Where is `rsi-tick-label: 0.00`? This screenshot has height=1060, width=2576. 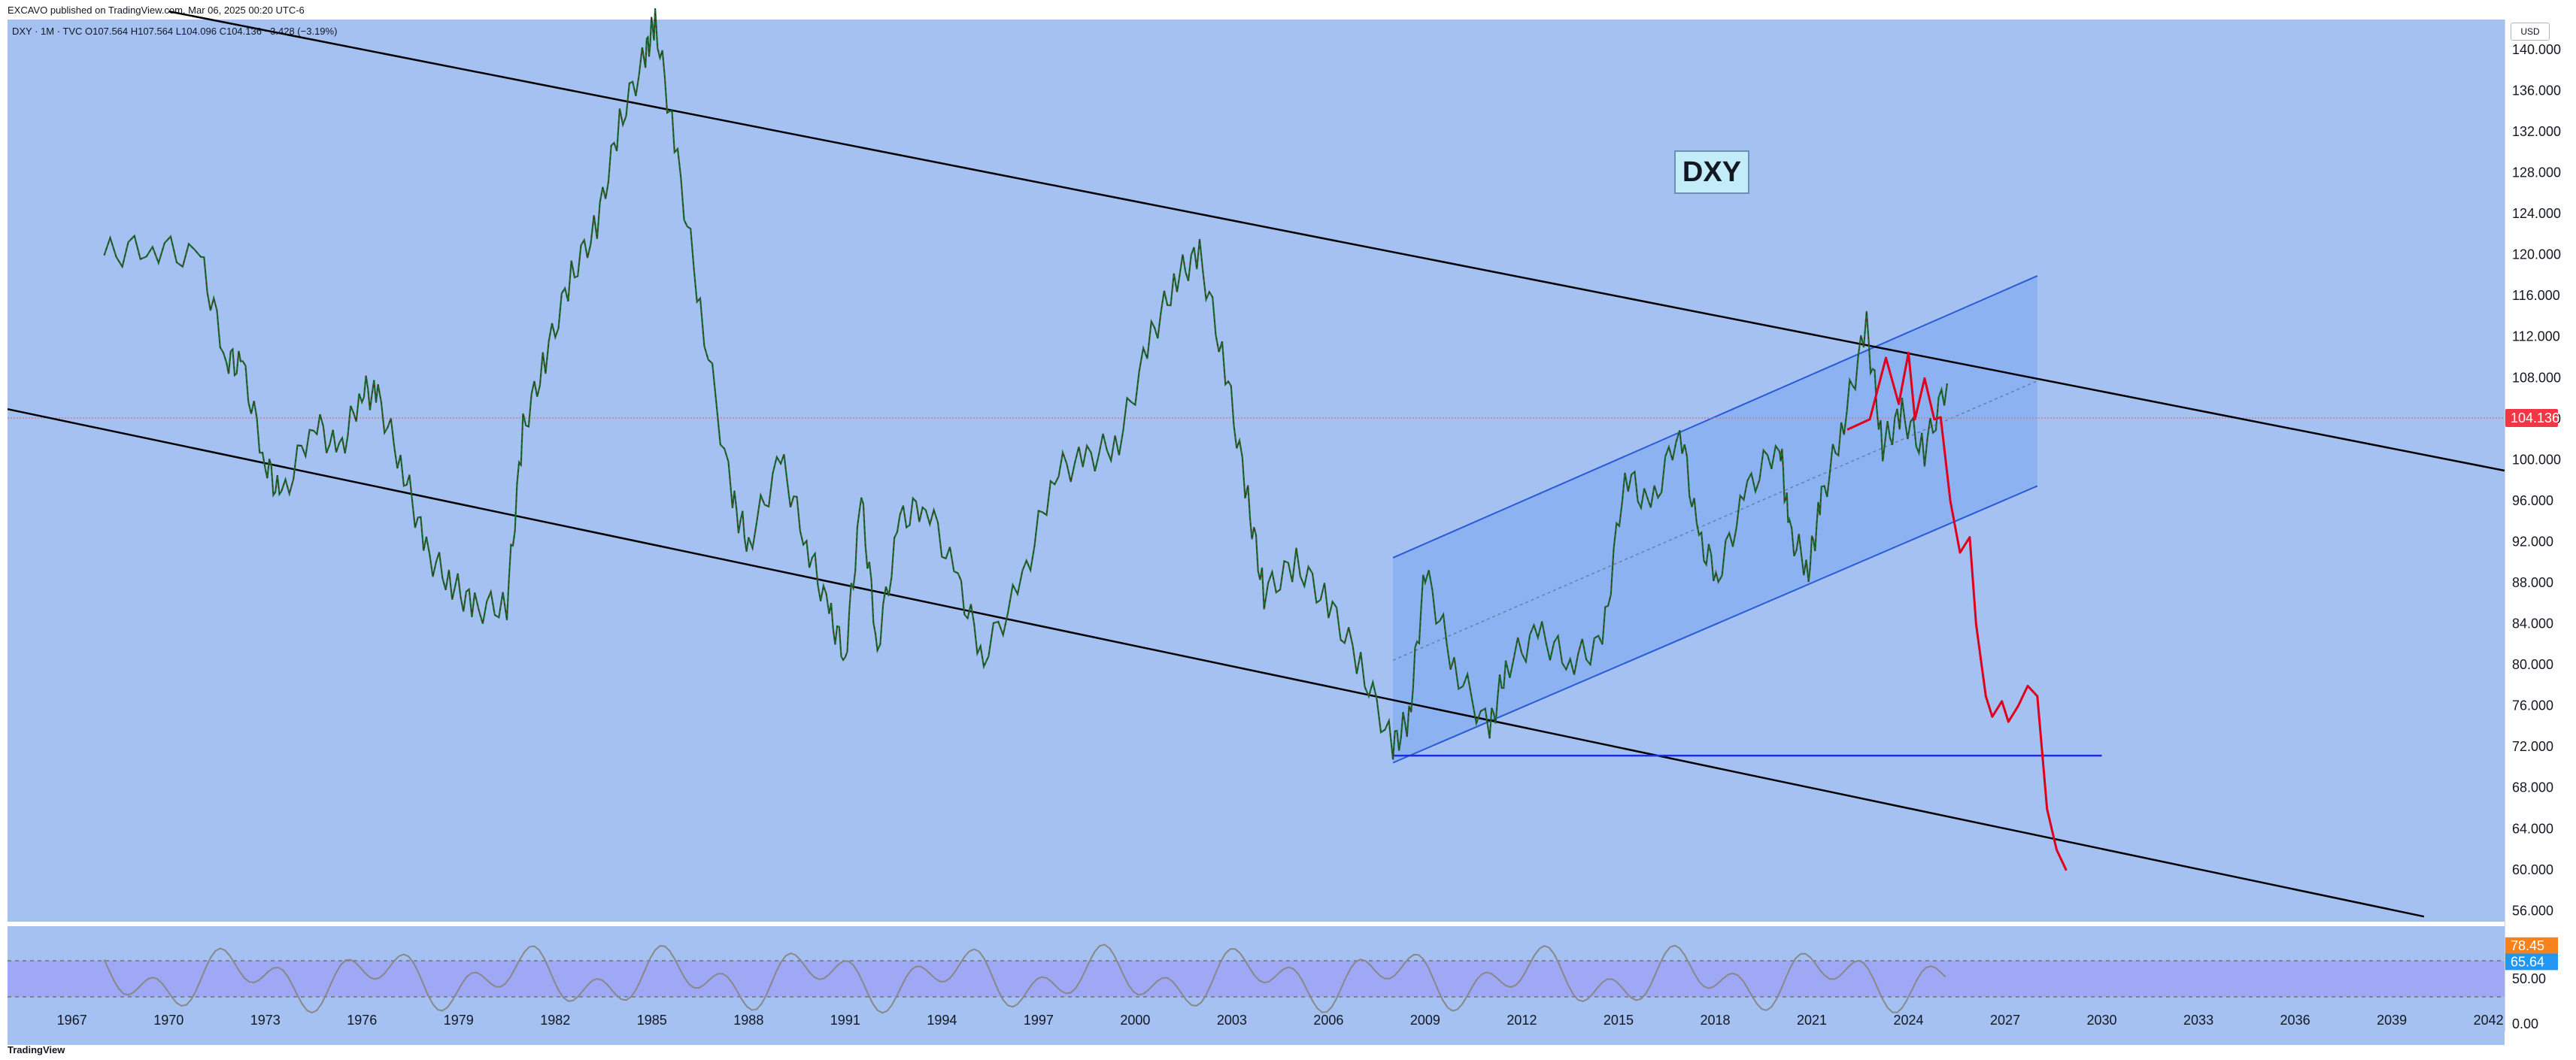
rsi-tick-label: 0.00 is located at coordinates (2525, 1024).